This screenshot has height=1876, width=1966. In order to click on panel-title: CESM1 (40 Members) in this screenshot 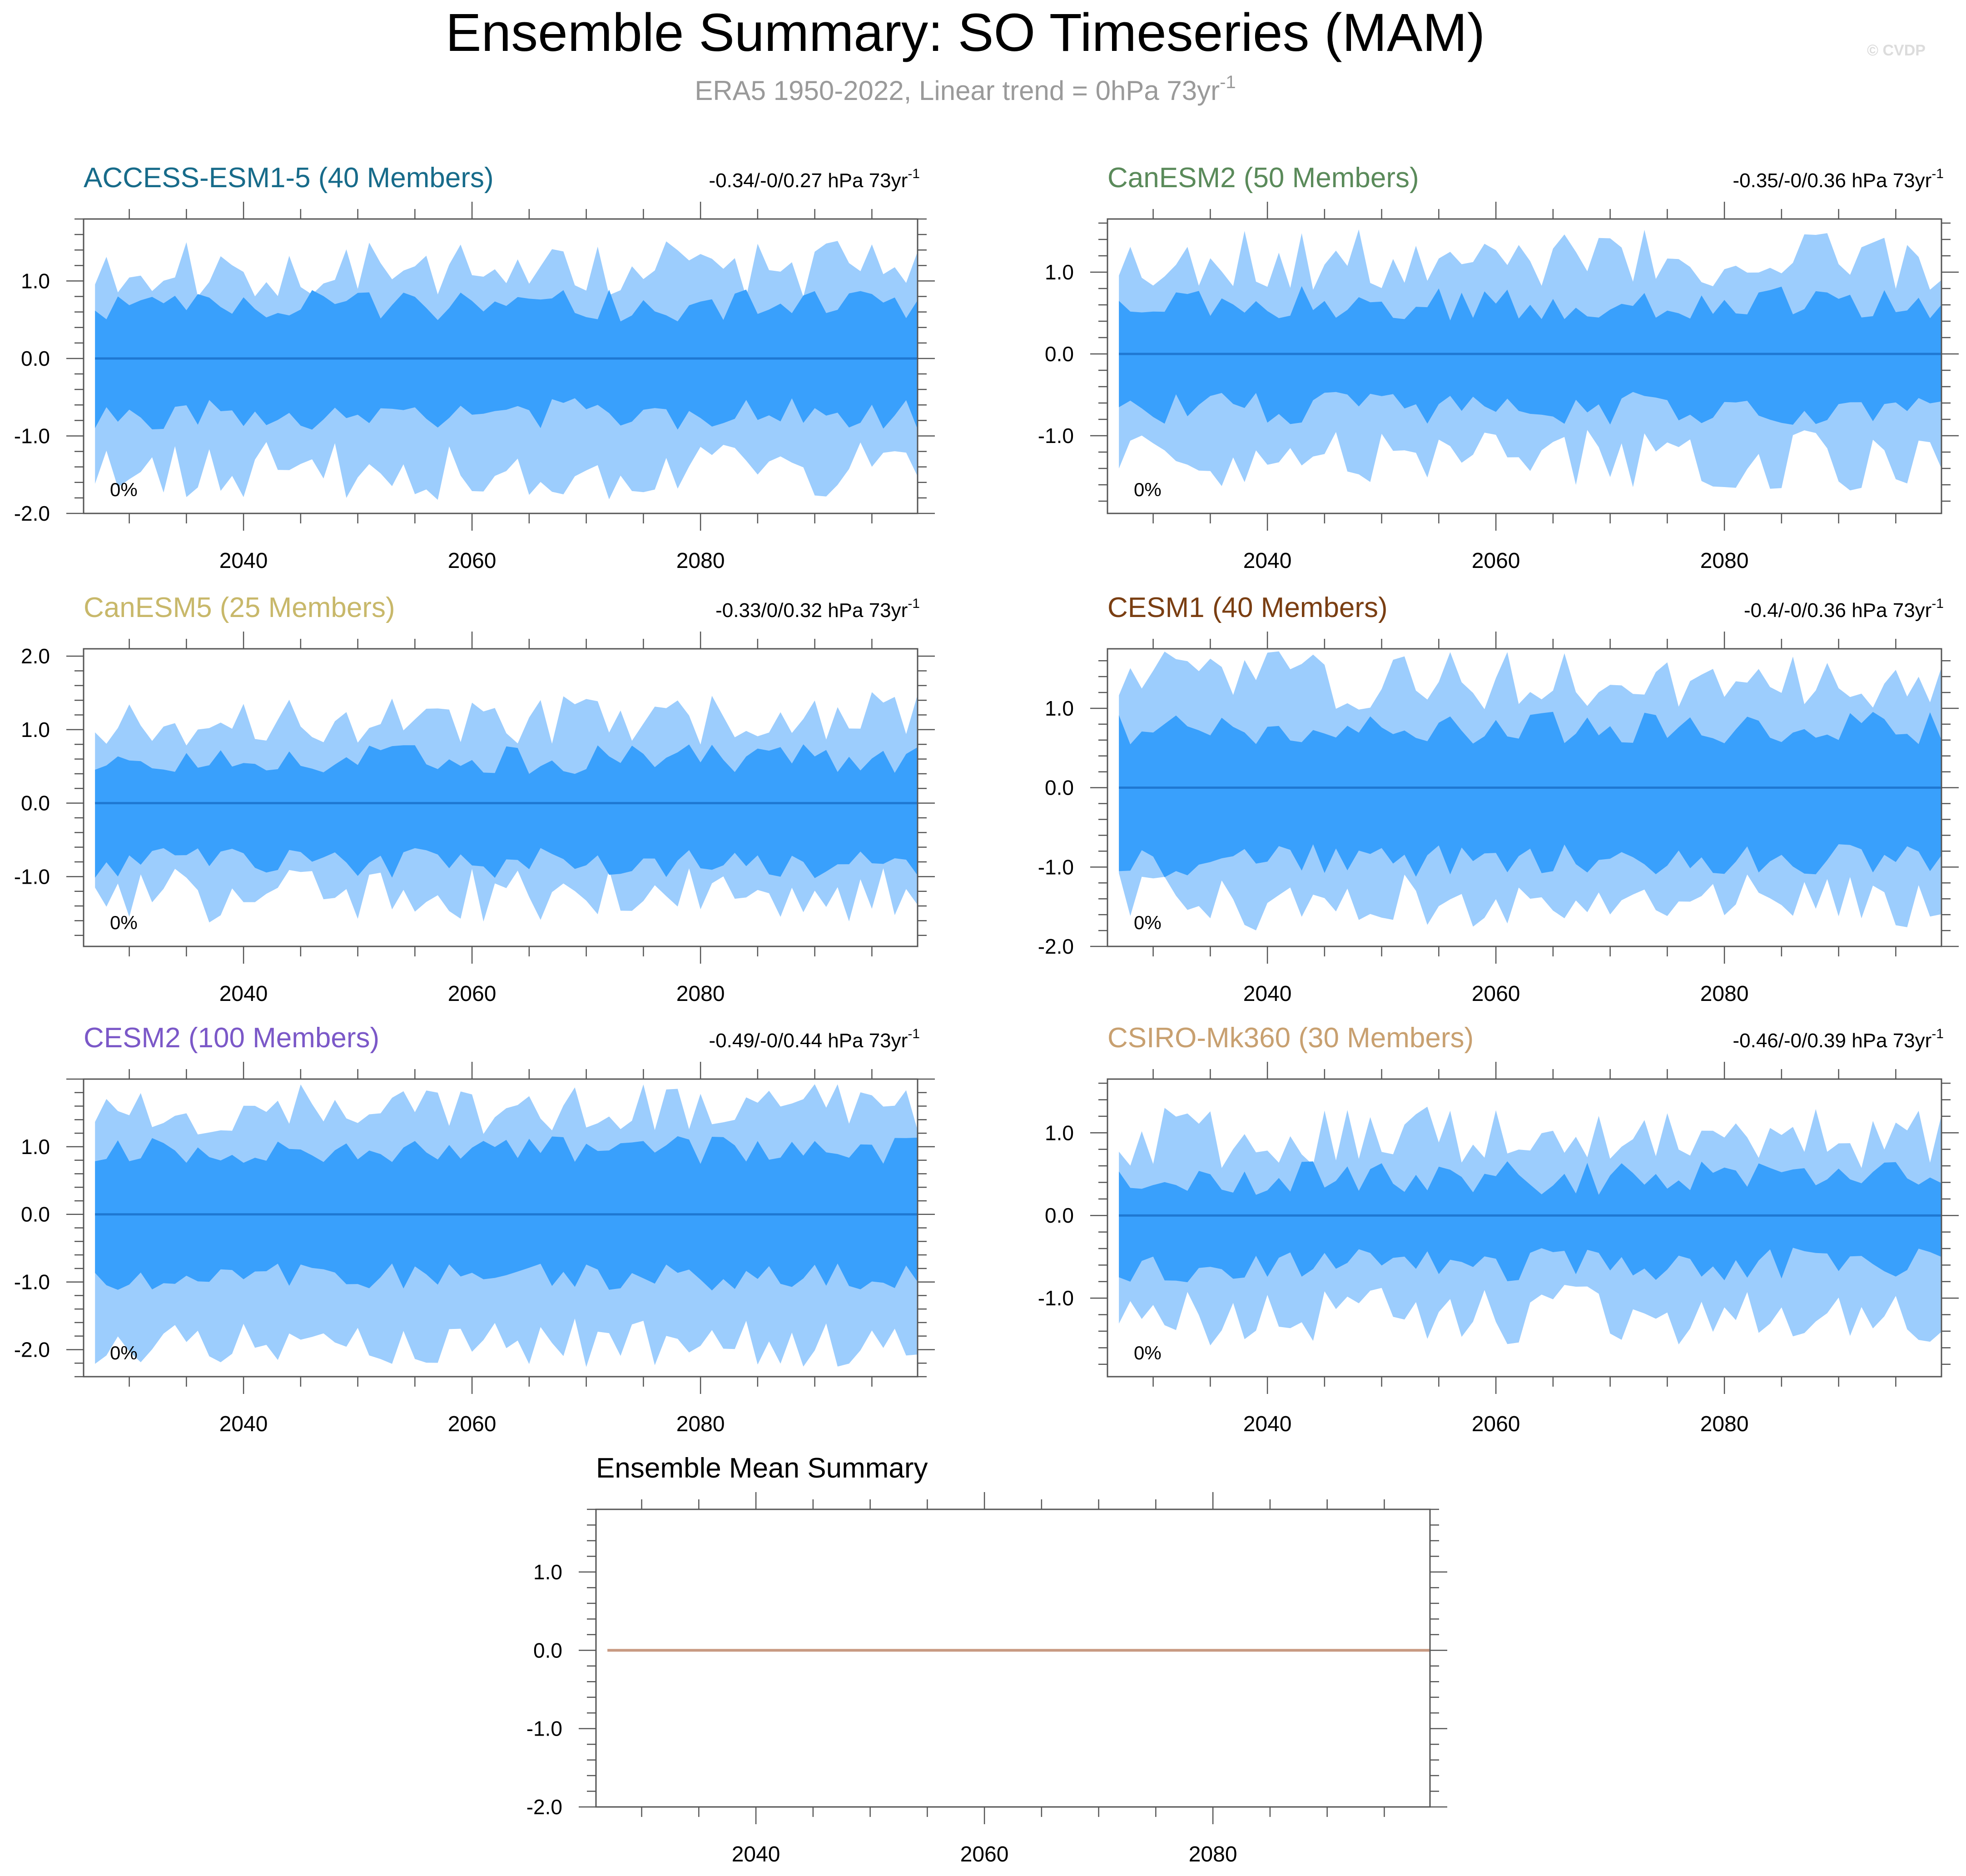, I will do `click(1247, 607)`.